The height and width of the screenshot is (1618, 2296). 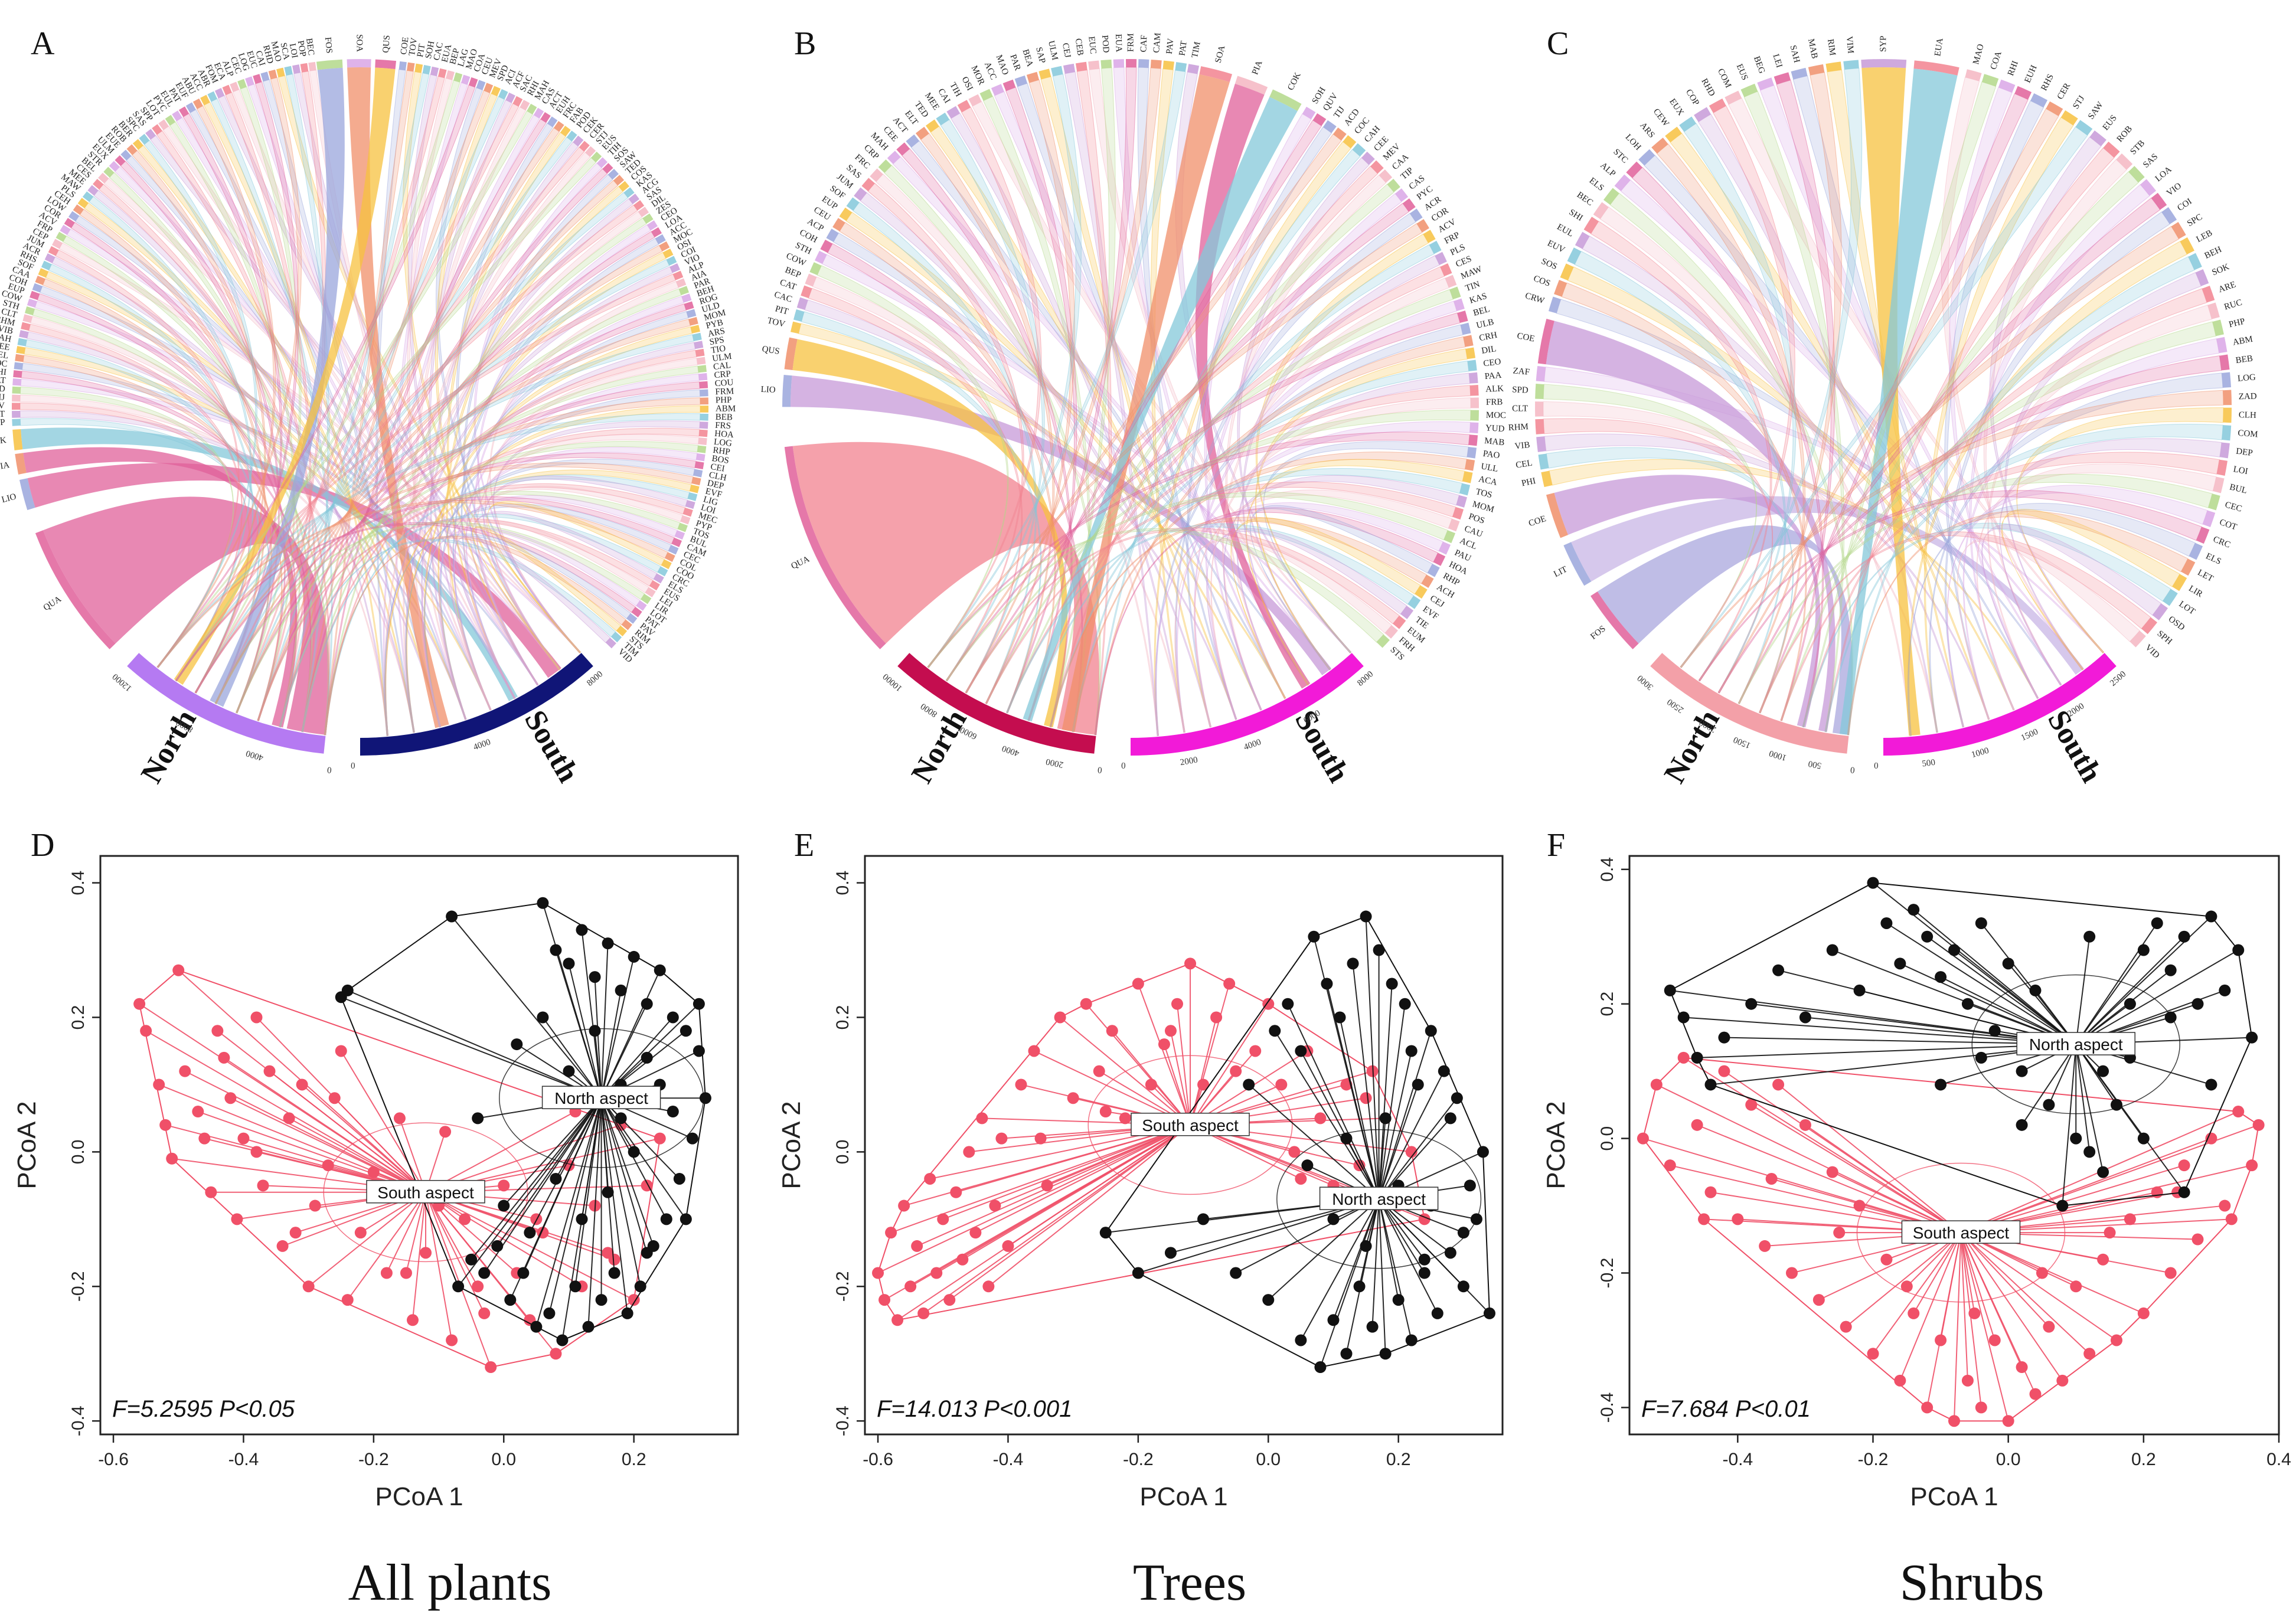 I want to click on species-label: PIA, so click(x=1257, y=68).